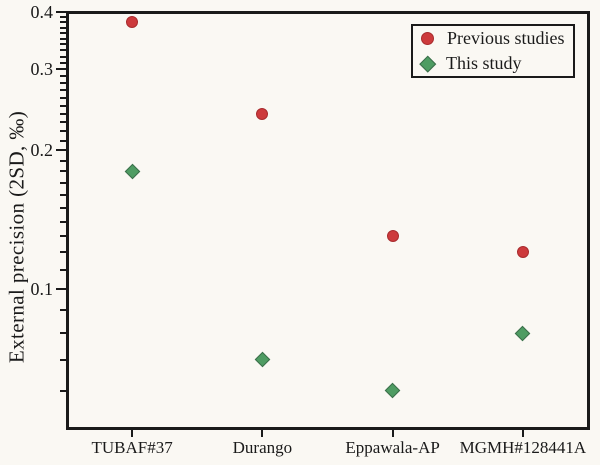 The height and width of the screenshot is (465, 600). I want to click on y-tick-label: 0.4, so click(42, 12).